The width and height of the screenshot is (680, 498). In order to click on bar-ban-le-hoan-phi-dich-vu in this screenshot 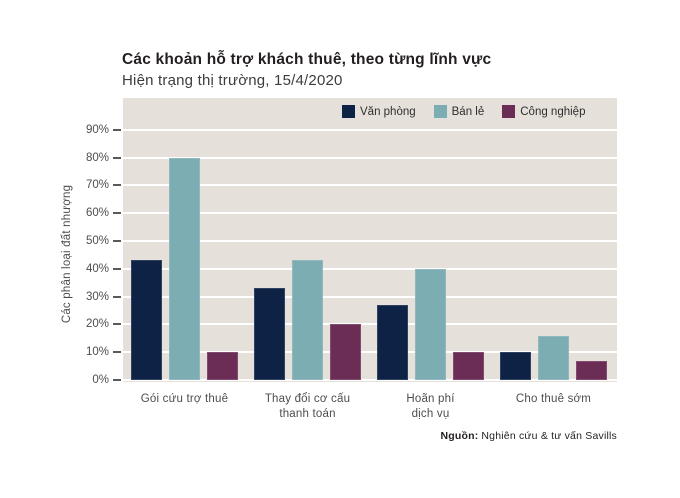, I will do `click(430, 324)`.